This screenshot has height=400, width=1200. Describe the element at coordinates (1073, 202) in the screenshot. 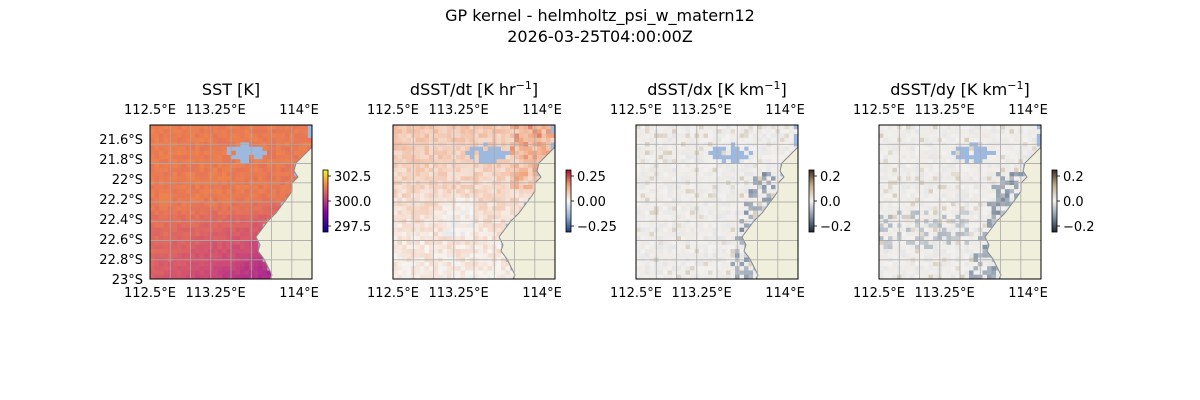

I see `colorbar-tick-label: 0.0` at that location.